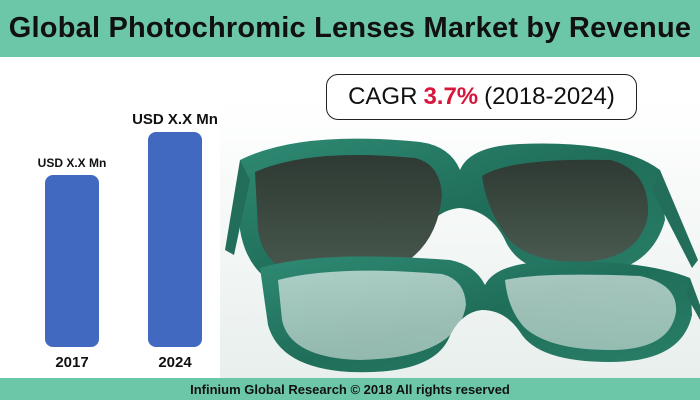 This screenshot has height=400, width=700. Describe the element at coordinates (175, 362) in the screenshot. I see `tick-label-2024: 2024` at that location.